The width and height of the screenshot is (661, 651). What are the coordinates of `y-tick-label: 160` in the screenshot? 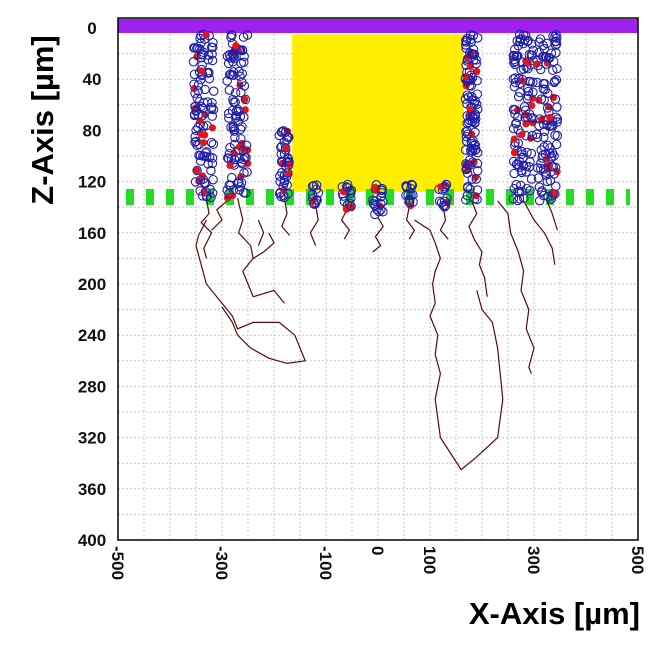 It's located at (92, 233).